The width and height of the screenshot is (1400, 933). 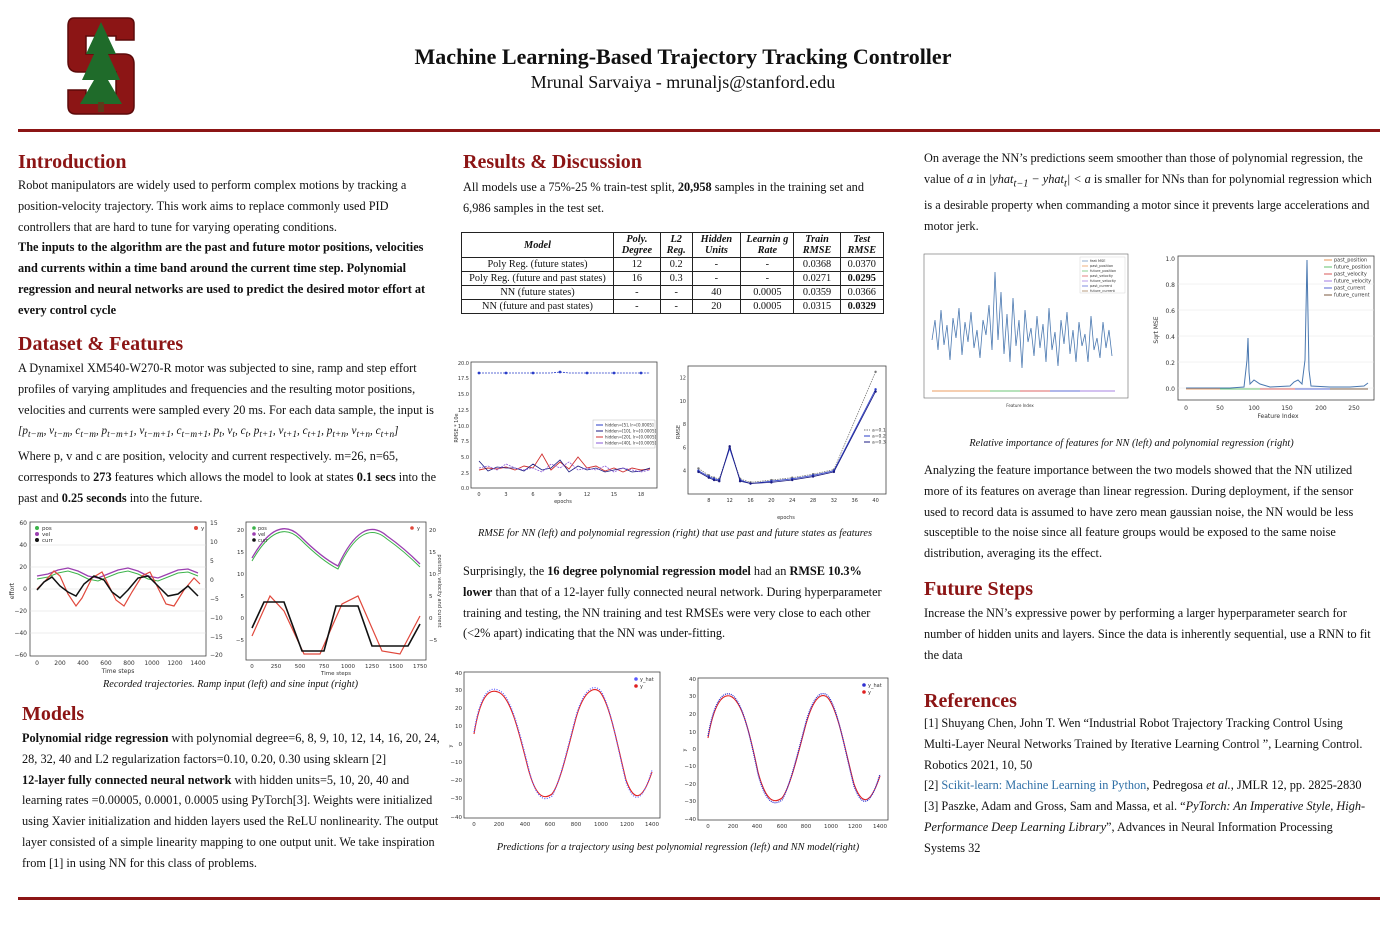 I want to click on past-window: 0.1 secs, so click(x=376, y=477).